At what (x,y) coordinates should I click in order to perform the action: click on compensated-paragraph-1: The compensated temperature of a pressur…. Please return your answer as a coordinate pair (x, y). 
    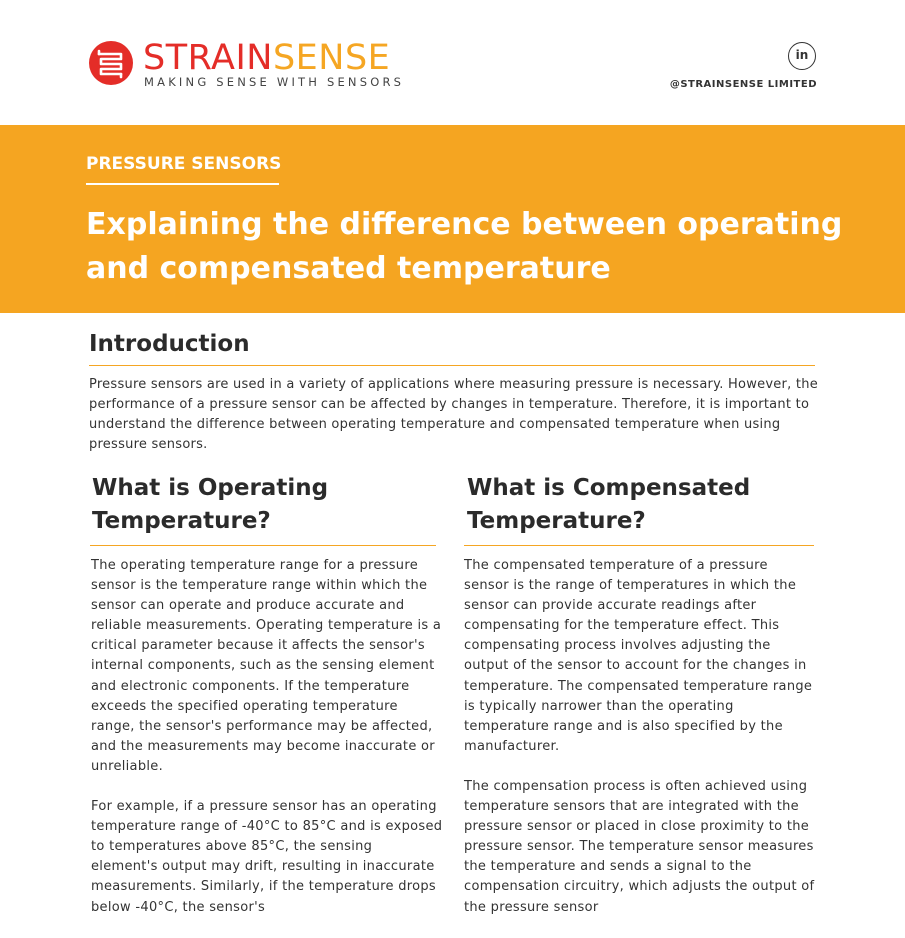
    Looking at the image, I should click on (638, 656).